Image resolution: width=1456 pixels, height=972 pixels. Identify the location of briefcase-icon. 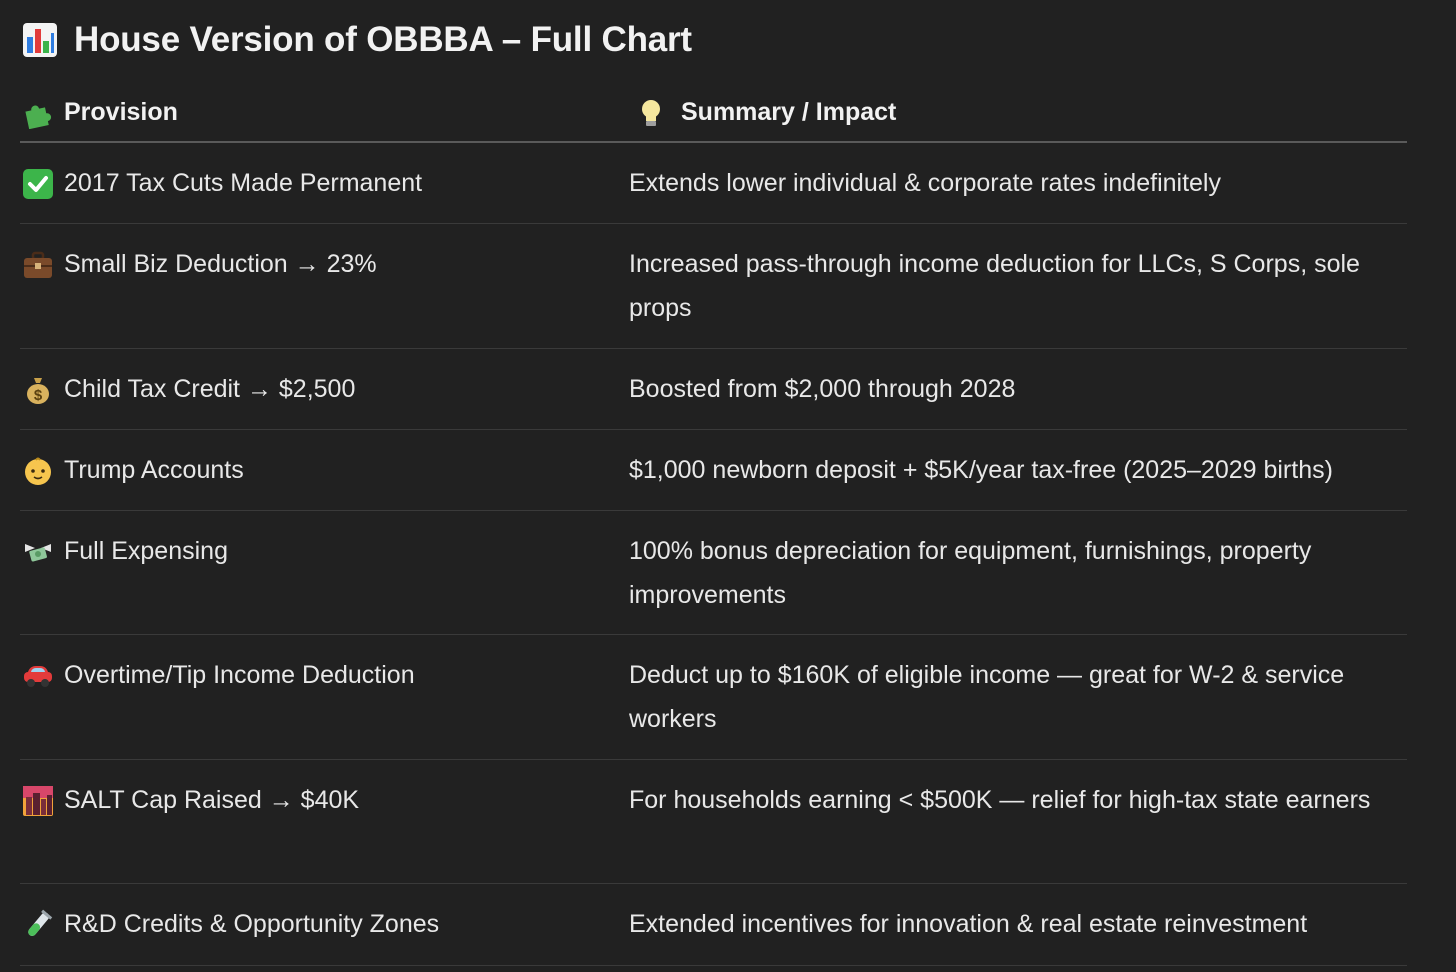
(38, 264).